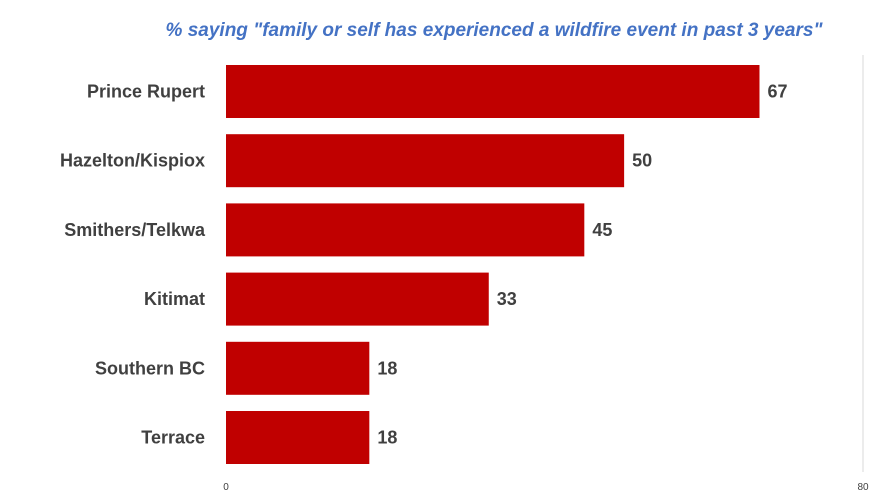  I want to click on category-label: Smithers/Telkwa, so click(135, 230).